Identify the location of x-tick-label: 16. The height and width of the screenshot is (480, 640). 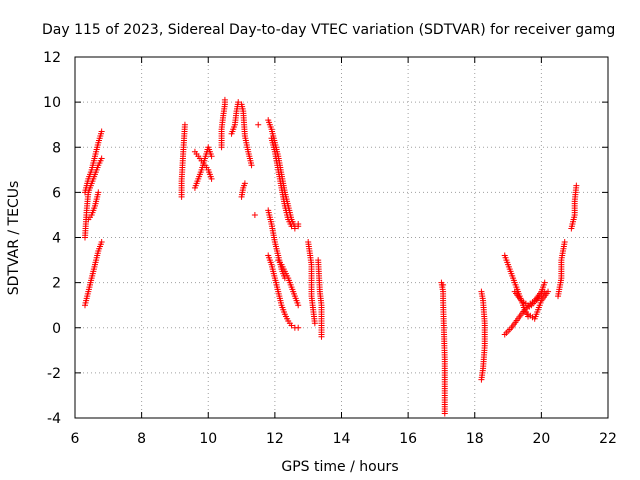
(408, 439).